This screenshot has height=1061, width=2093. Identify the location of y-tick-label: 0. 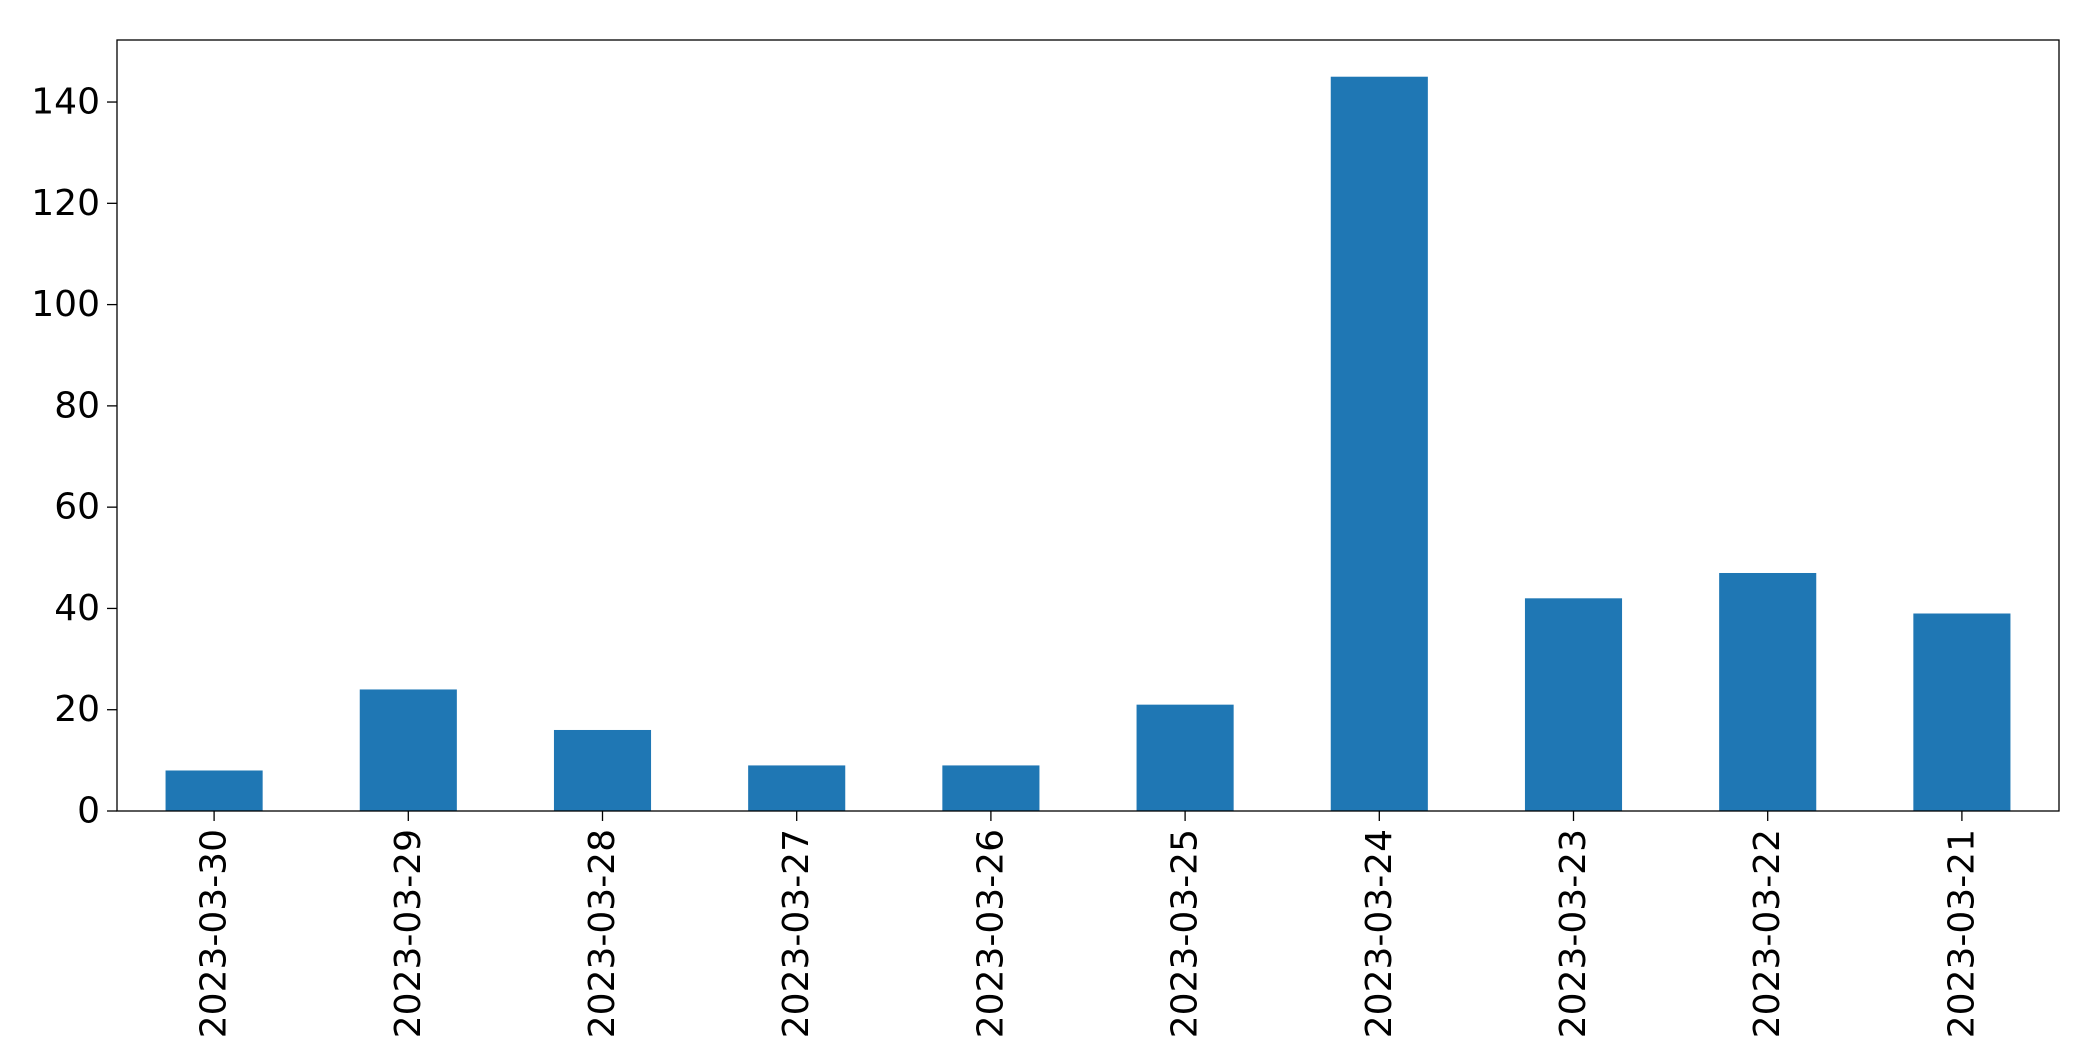
(88, 811).